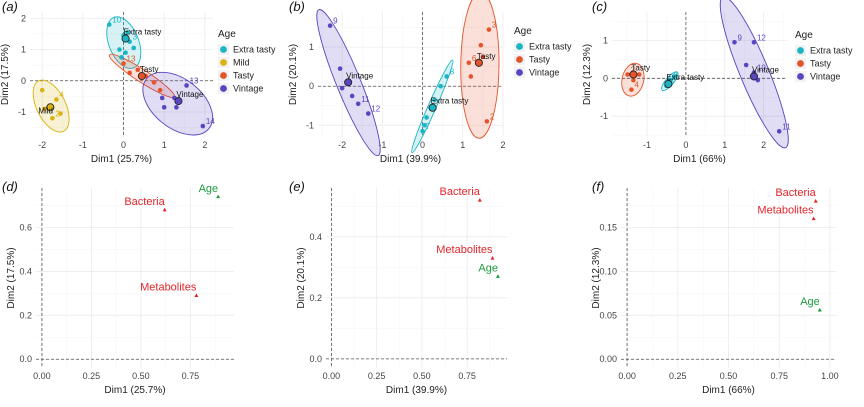  Describe the element at coordinates (131, 59) in the screenshot. I see `point-label: 13` at that location.